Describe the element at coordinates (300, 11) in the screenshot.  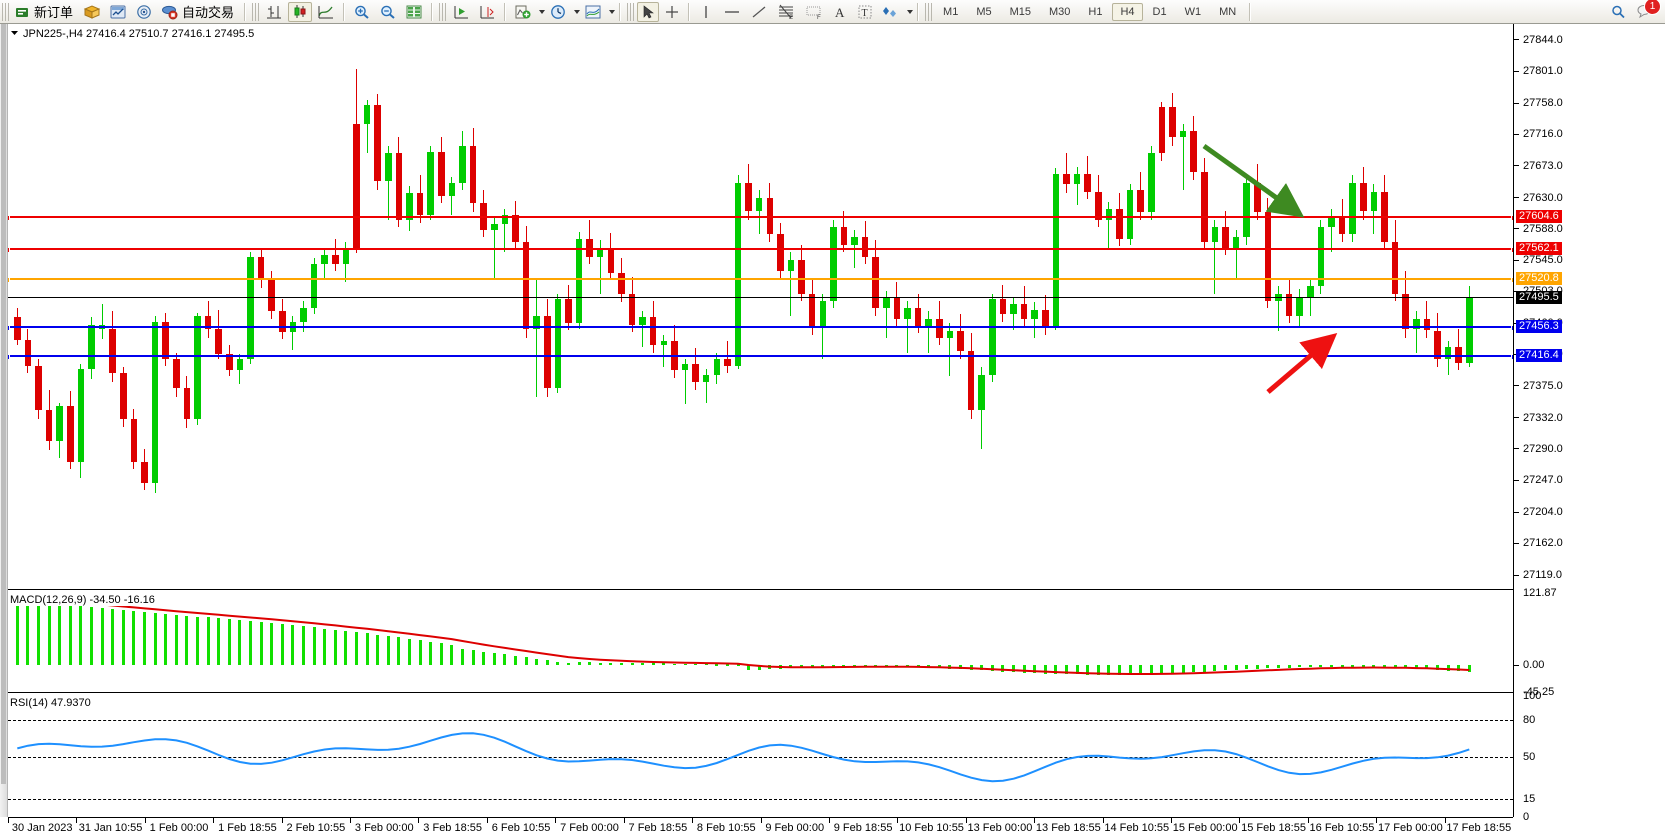
I see `candlestick-chart-button` at that location.